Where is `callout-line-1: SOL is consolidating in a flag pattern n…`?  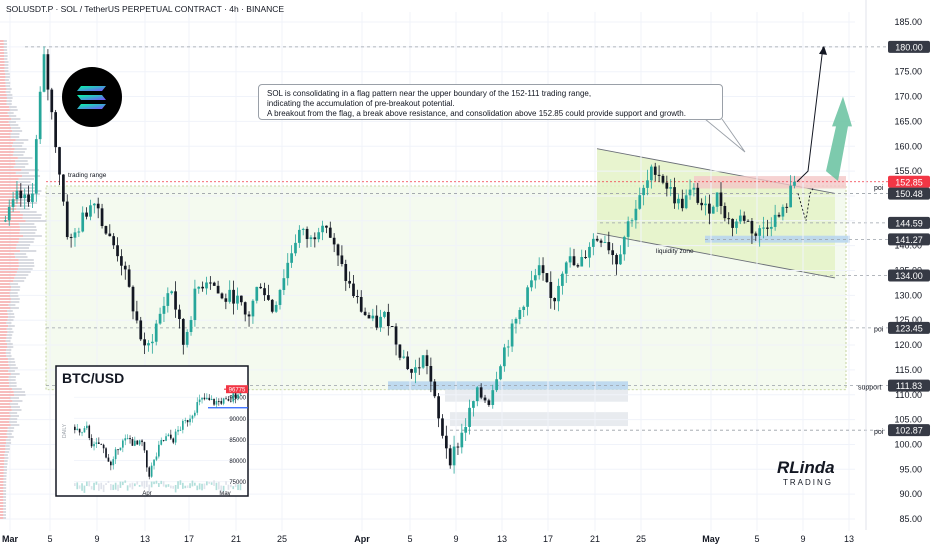 callout-line-1: SOL is consolidating in a flag pattern n… is located at coordinates (429, 93).